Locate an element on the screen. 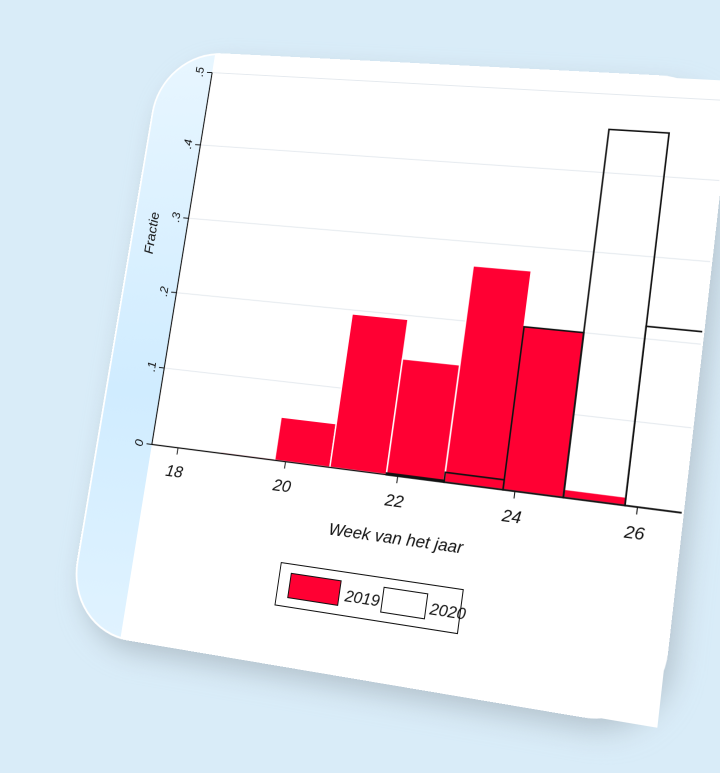  x-tick-label: 24 is located at coordinates (511, 518).